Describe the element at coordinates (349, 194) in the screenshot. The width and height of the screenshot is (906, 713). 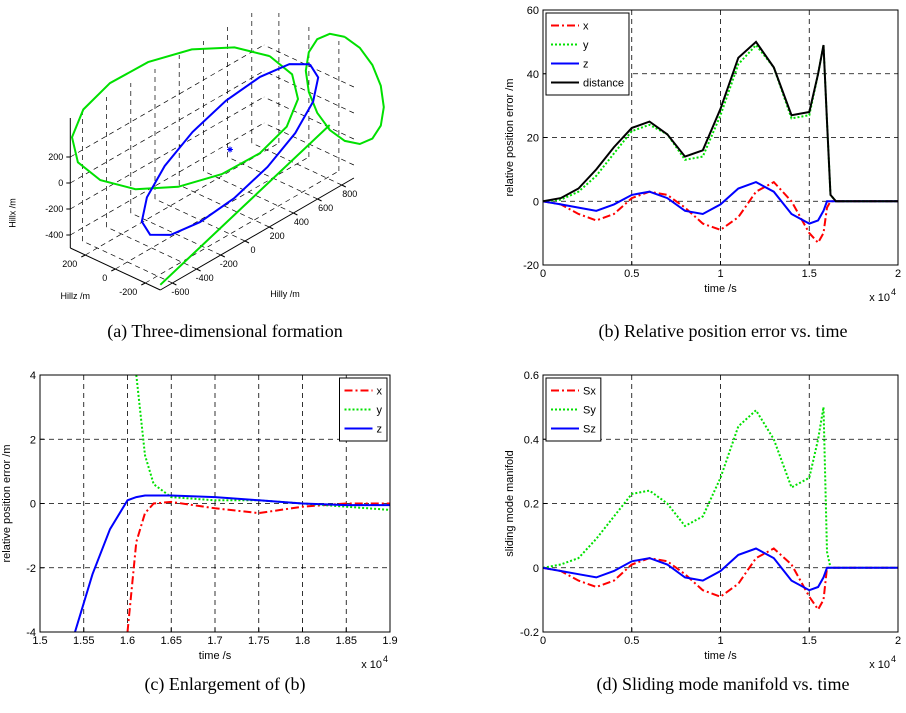
I see `x-tick-label: 800` at that location.